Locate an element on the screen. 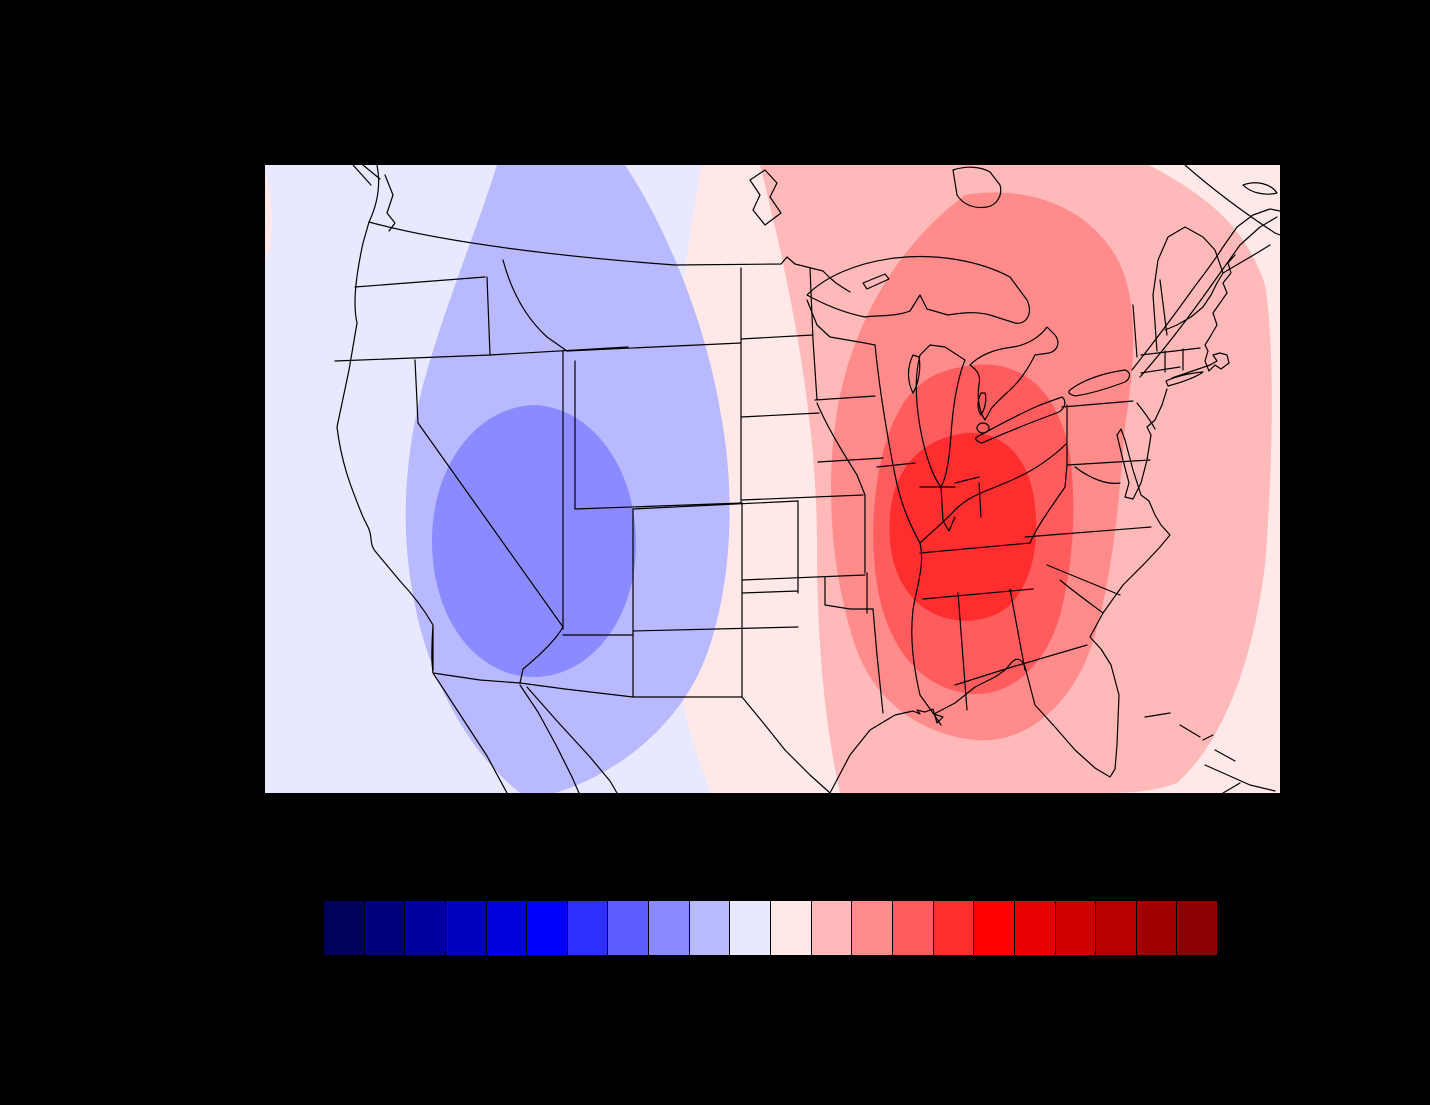 This screenshot has width=1430, height=1105. colorbar is located at coordinates (770, 928).